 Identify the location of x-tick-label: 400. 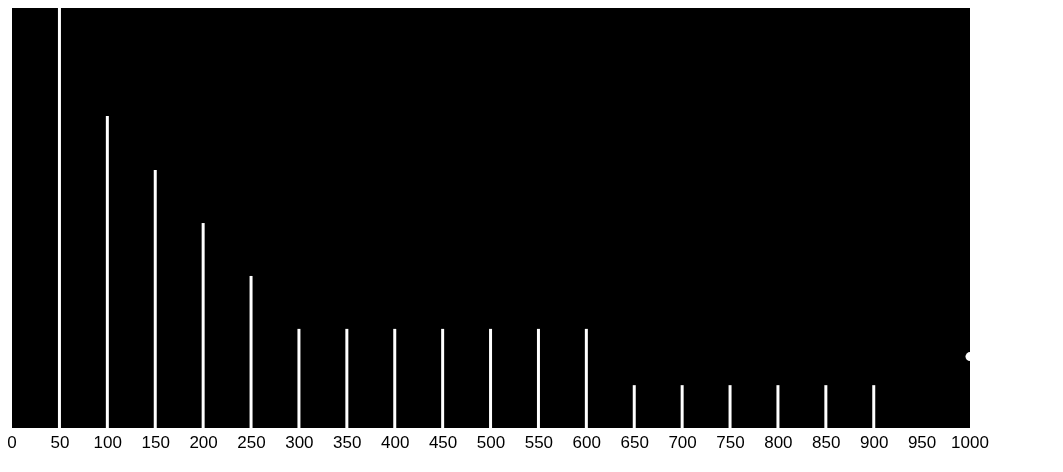
(395, 443).